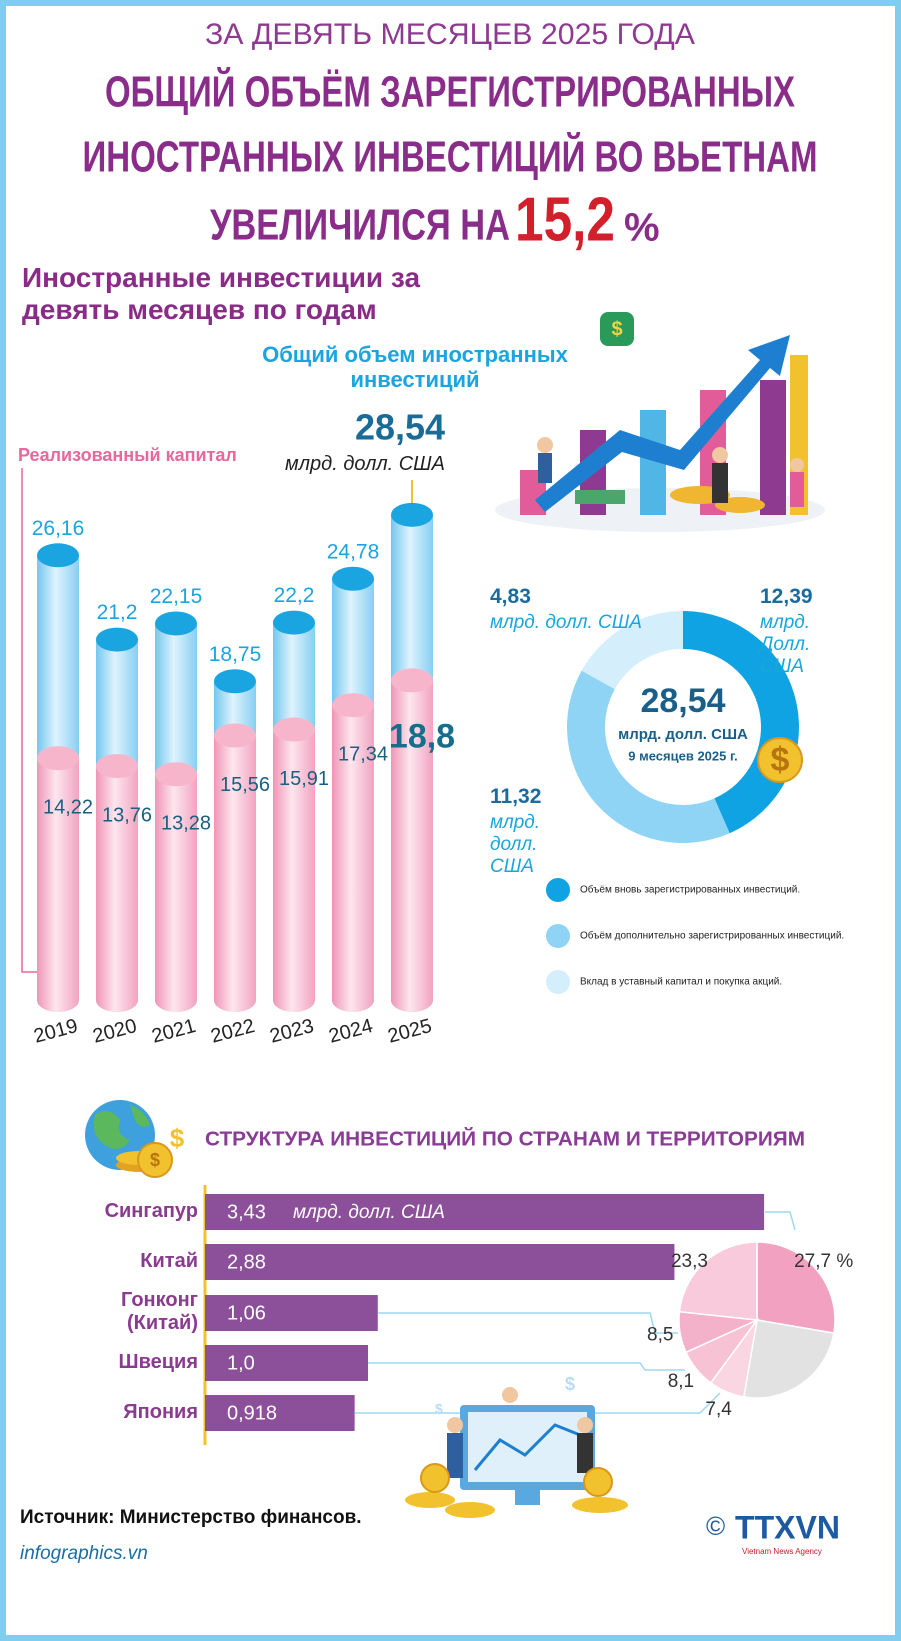 The height and width of the screenshot is (1641, 901). Describe the element at coordinates (159, 1311) in the screenshot. I see `category-label: Гонконг (Китай)` at that location.